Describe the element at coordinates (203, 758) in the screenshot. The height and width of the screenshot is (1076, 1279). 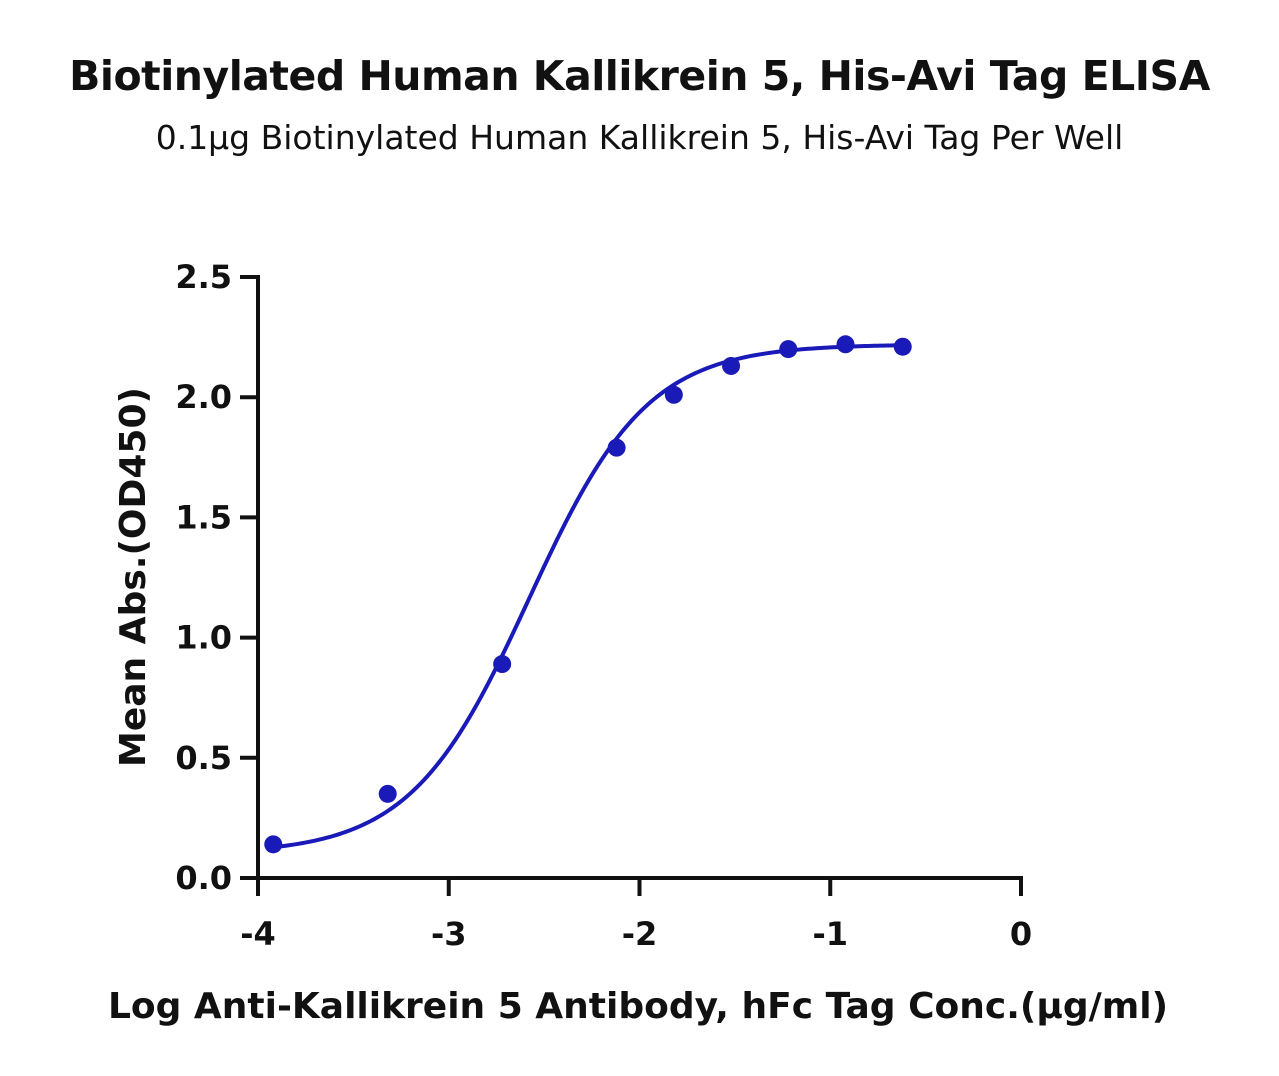
I see `y-tick-label: 0.5` at that location.